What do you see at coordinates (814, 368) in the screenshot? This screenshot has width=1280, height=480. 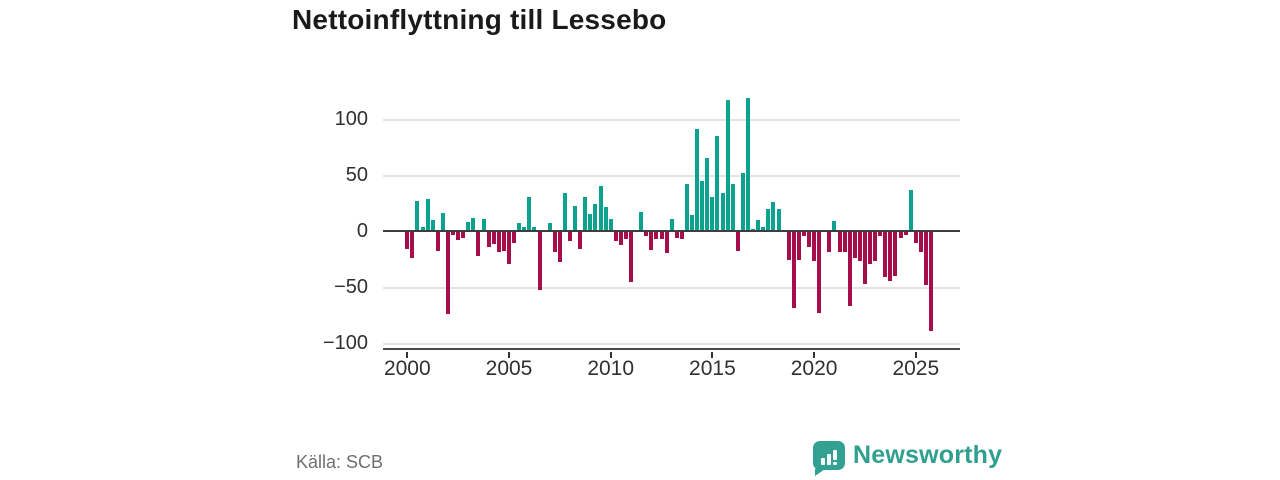 I see `x-tick-label: 2020` at bounding box center [814, 368].